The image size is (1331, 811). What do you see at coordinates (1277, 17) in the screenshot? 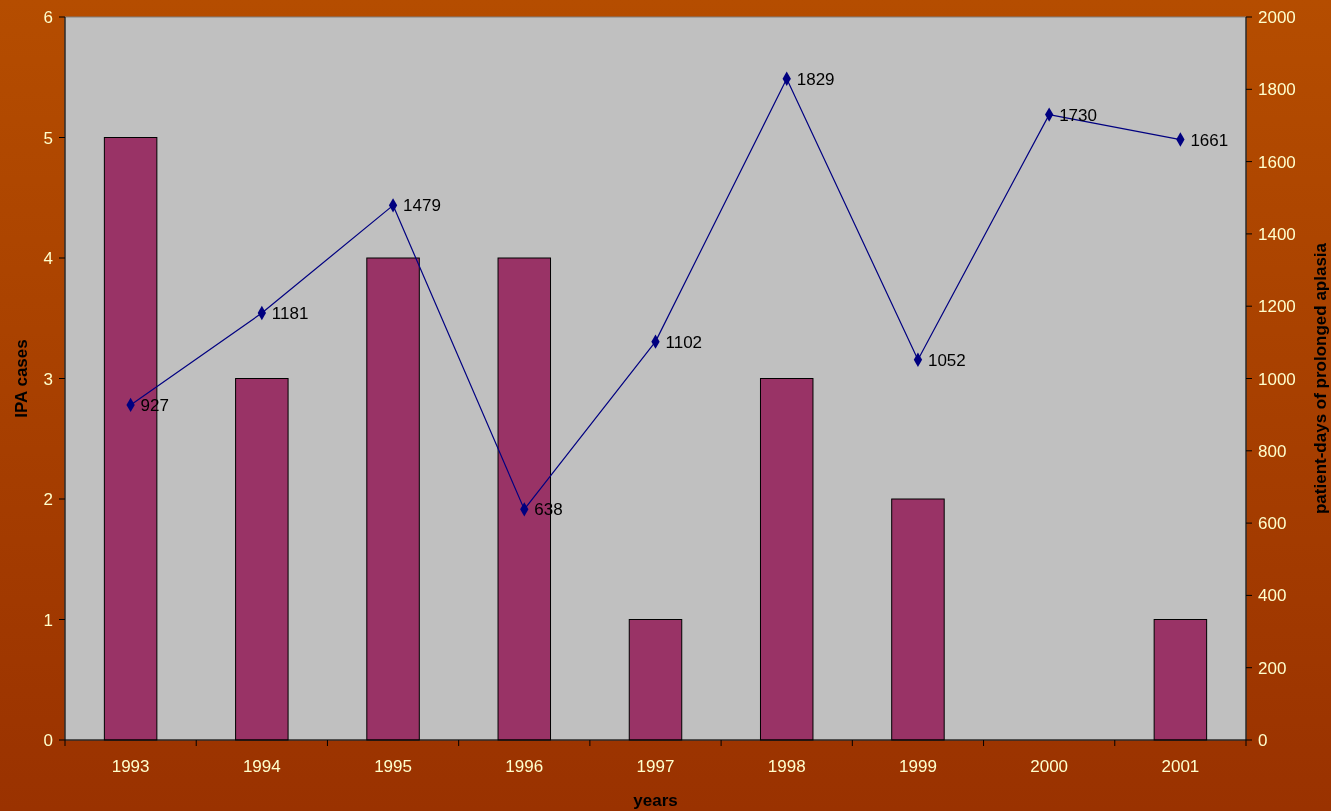
I see `y2-tick-label: 2000` at bounding box center [1277, 17].